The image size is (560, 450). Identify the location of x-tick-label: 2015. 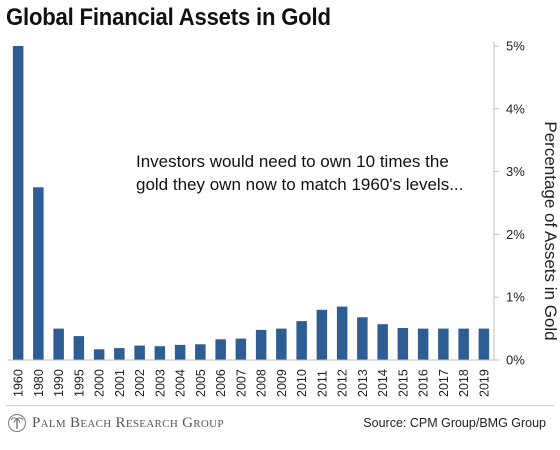
(403, 383).